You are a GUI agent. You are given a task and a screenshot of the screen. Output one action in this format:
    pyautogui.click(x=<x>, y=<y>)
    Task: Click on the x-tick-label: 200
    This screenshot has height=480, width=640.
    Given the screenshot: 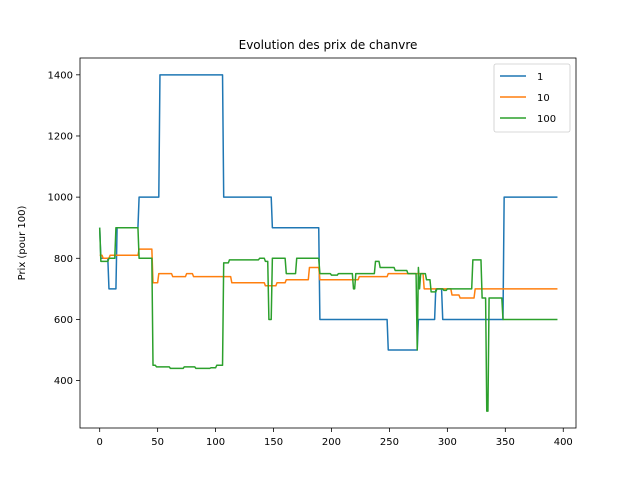 What is the action you would take?
    pyautogui.click(x=331, y=442)
    